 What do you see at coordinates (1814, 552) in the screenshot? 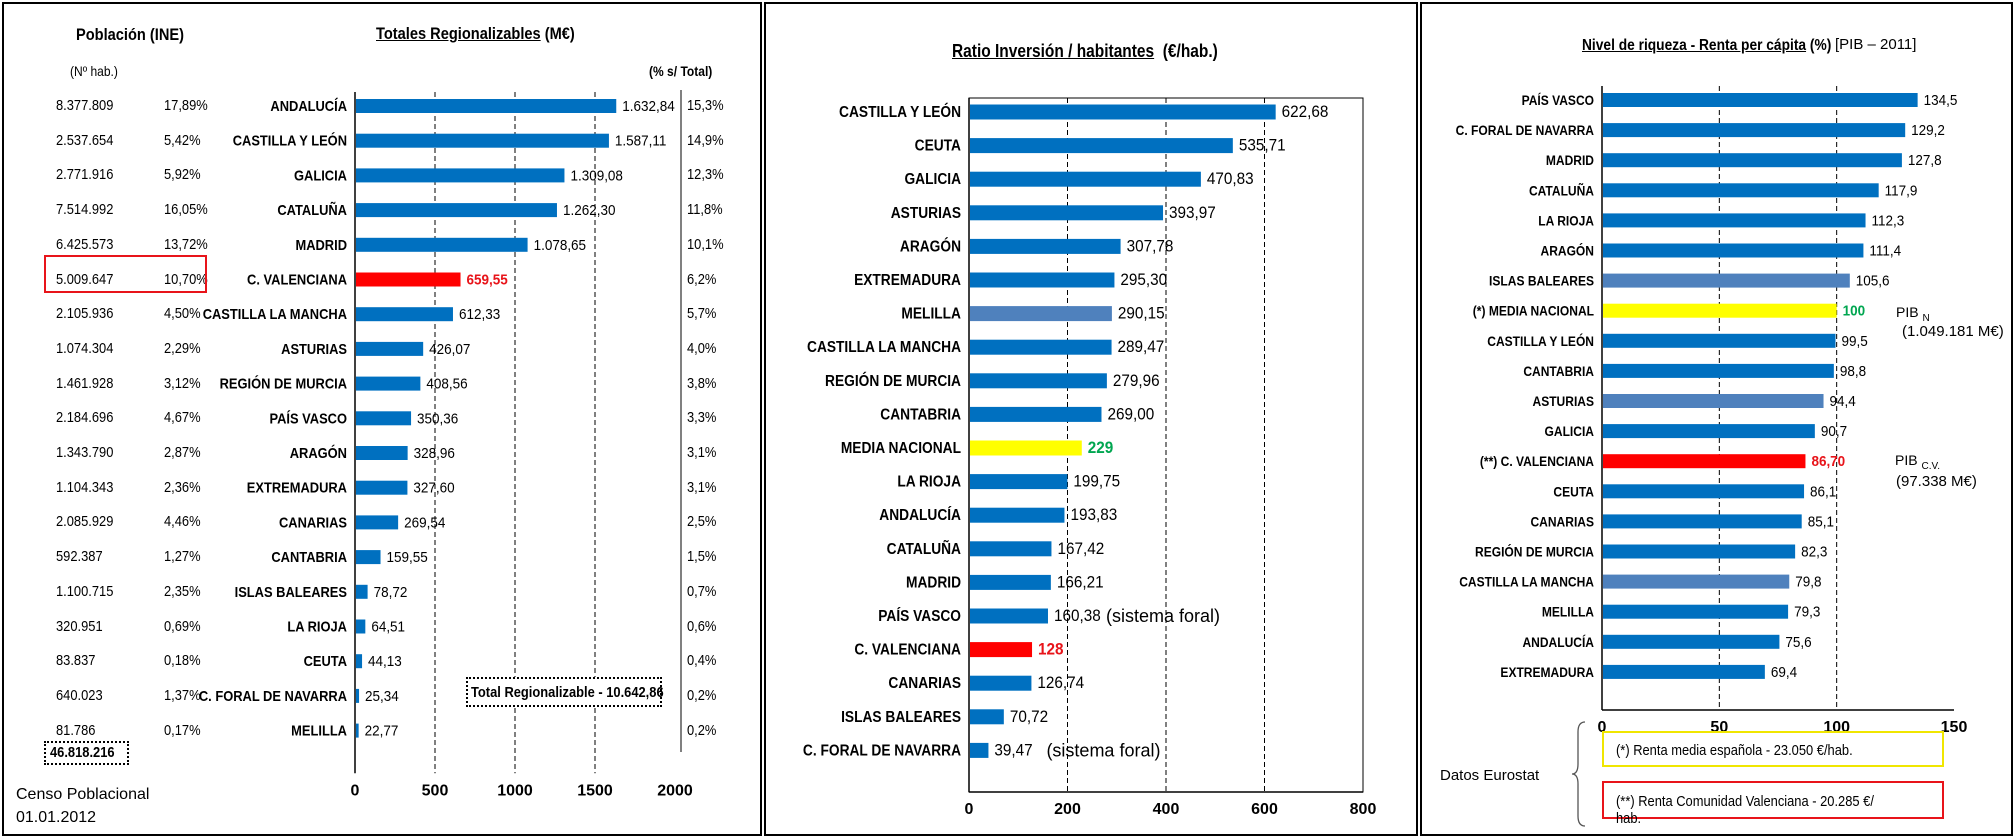
I see `value-label-region-de-murcia: 82,3` at bounding box center [1814, 552].